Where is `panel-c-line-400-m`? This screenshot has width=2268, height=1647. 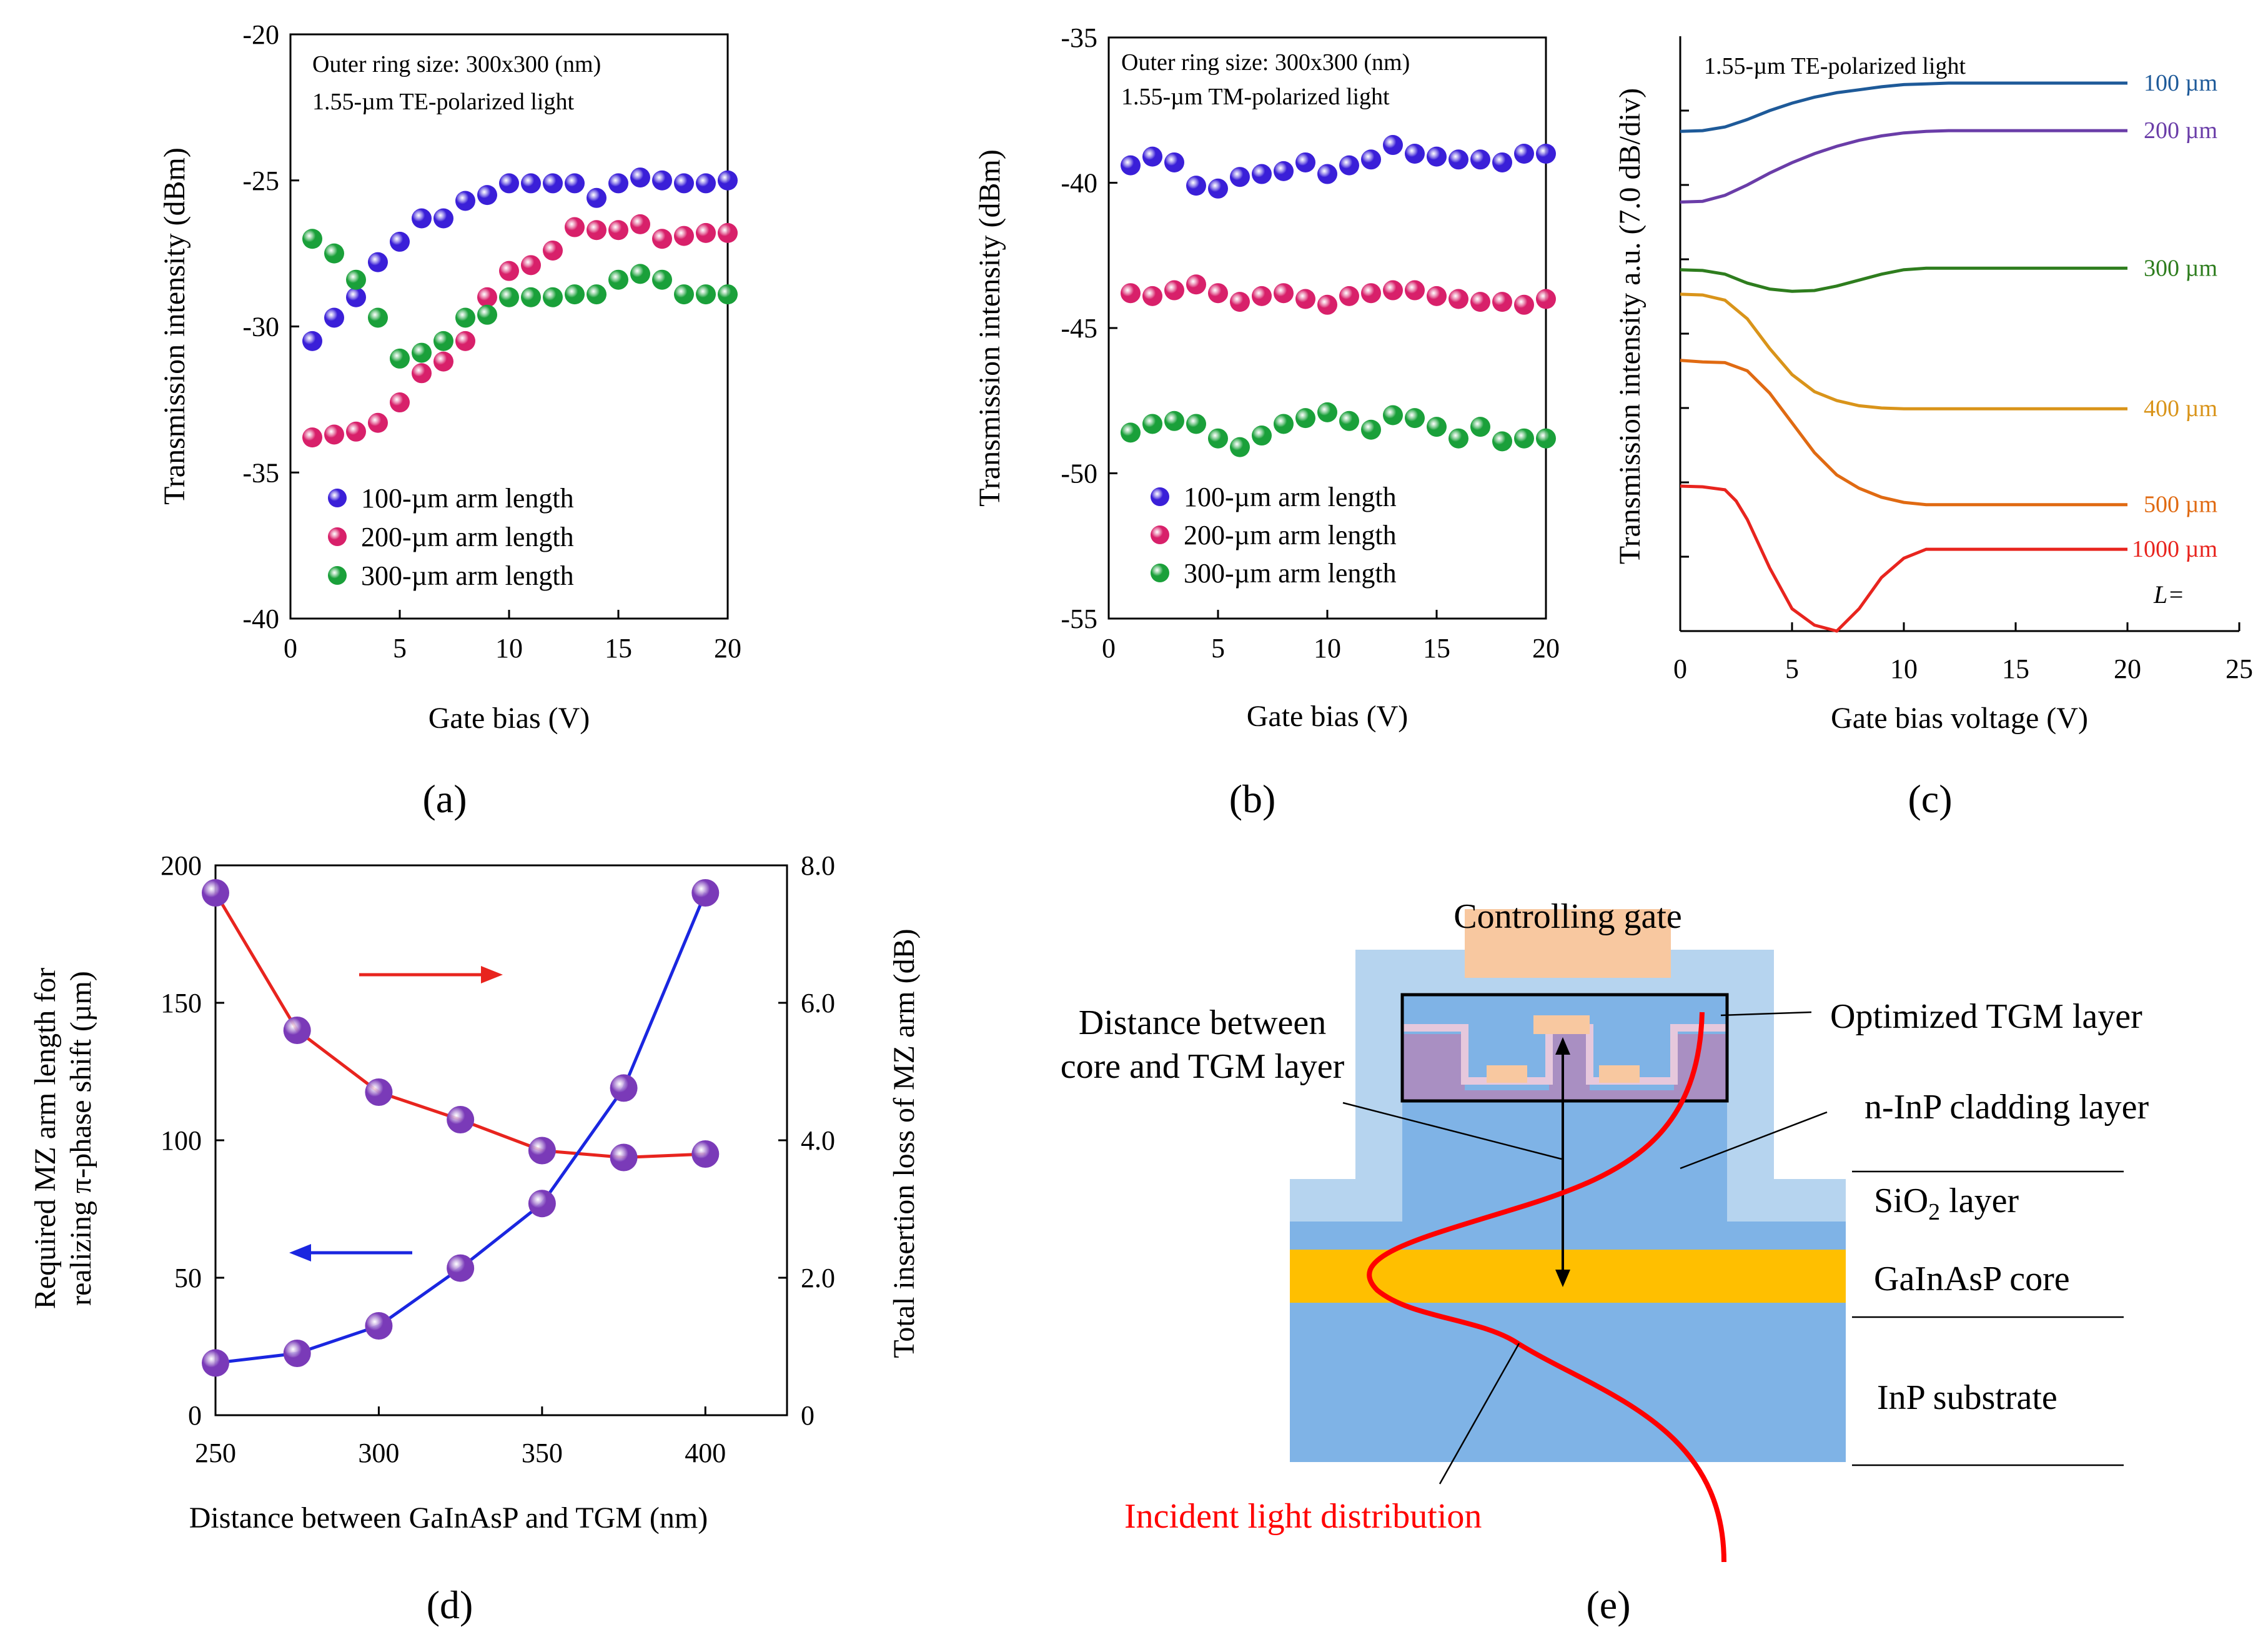
panel-c-line-400-m is located at coordinates (1903, 351).